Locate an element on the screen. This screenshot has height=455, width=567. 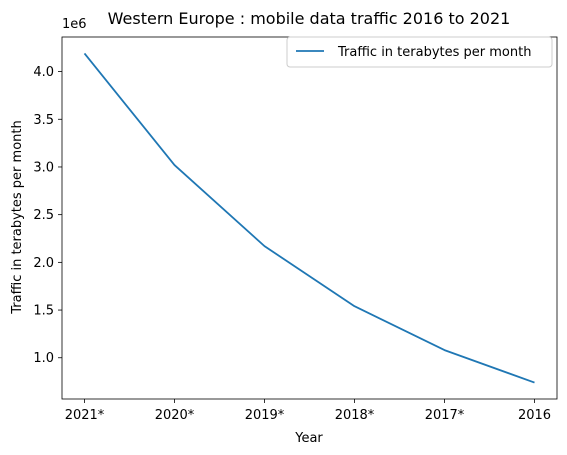
legend-box is located at coordinates (419, 52).